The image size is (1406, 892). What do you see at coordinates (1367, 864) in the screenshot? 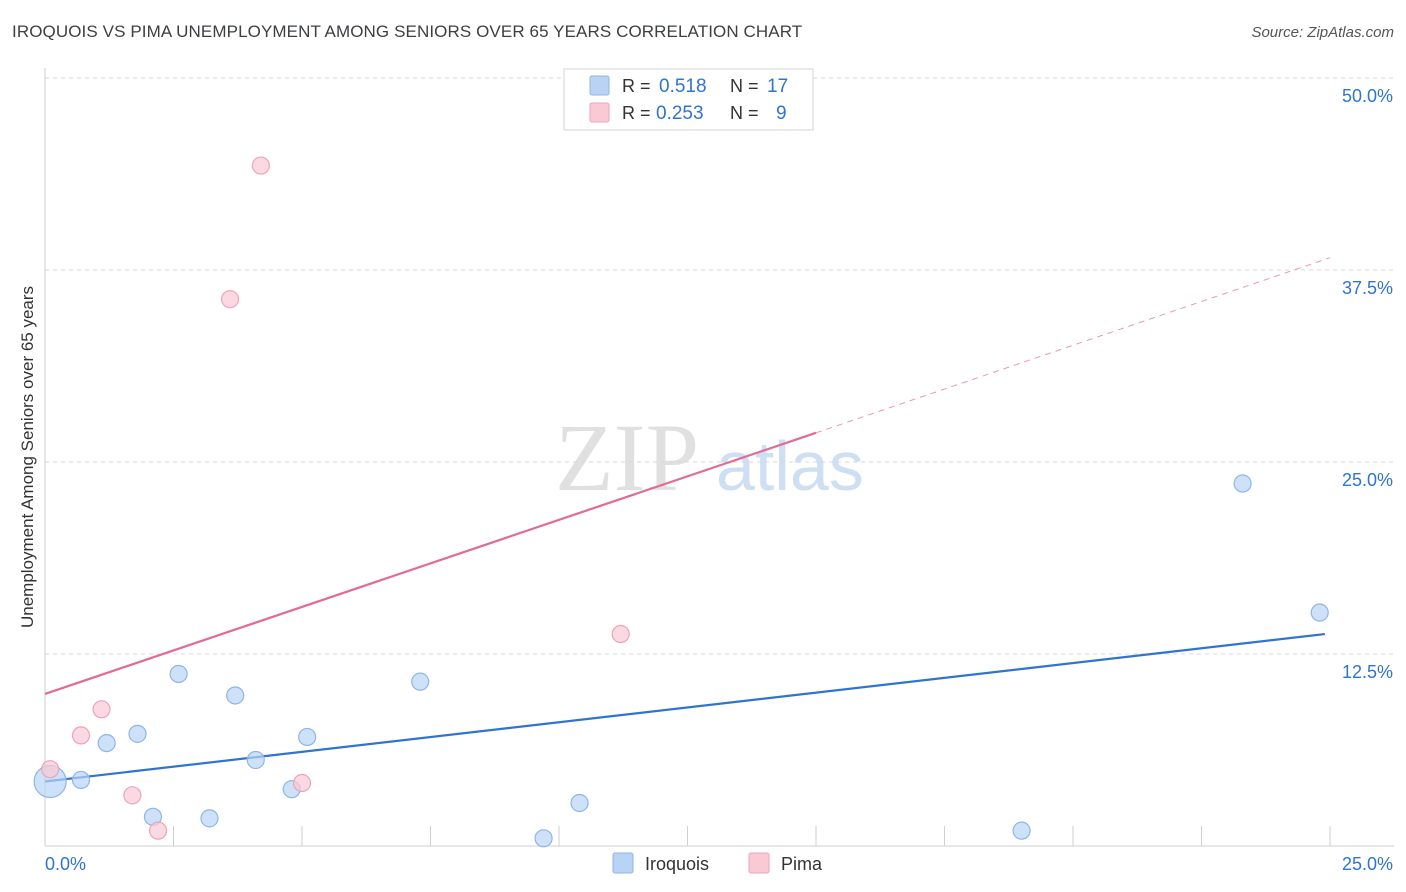
I see `x-tick-label: 25.0%` at bounding box center [1367, 864].